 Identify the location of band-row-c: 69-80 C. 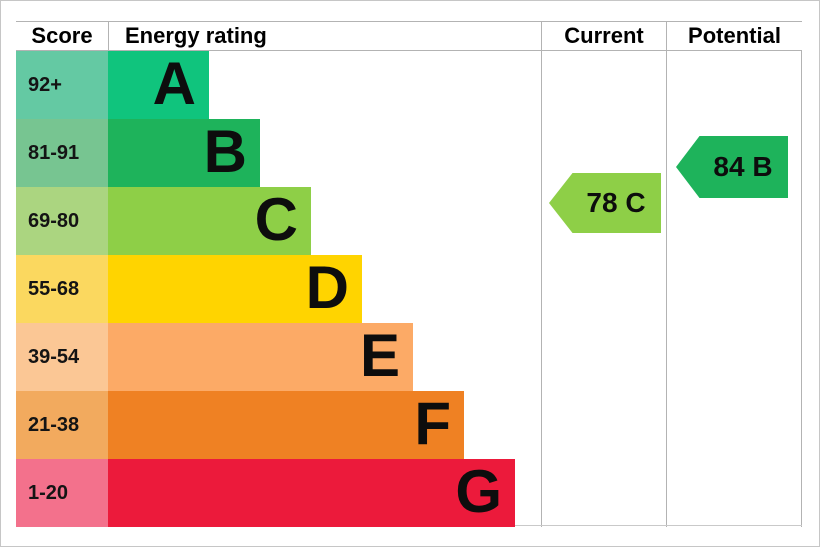
(409, 221).